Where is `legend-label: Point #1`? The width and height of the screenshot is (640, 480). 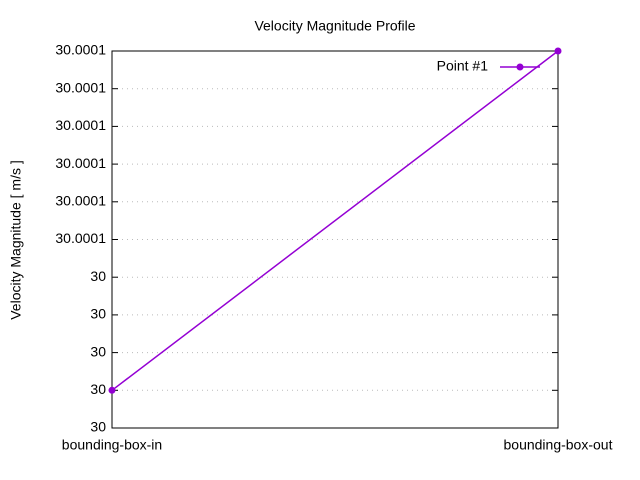 legend-label: Point #1 is located at coordinates (463, 66).